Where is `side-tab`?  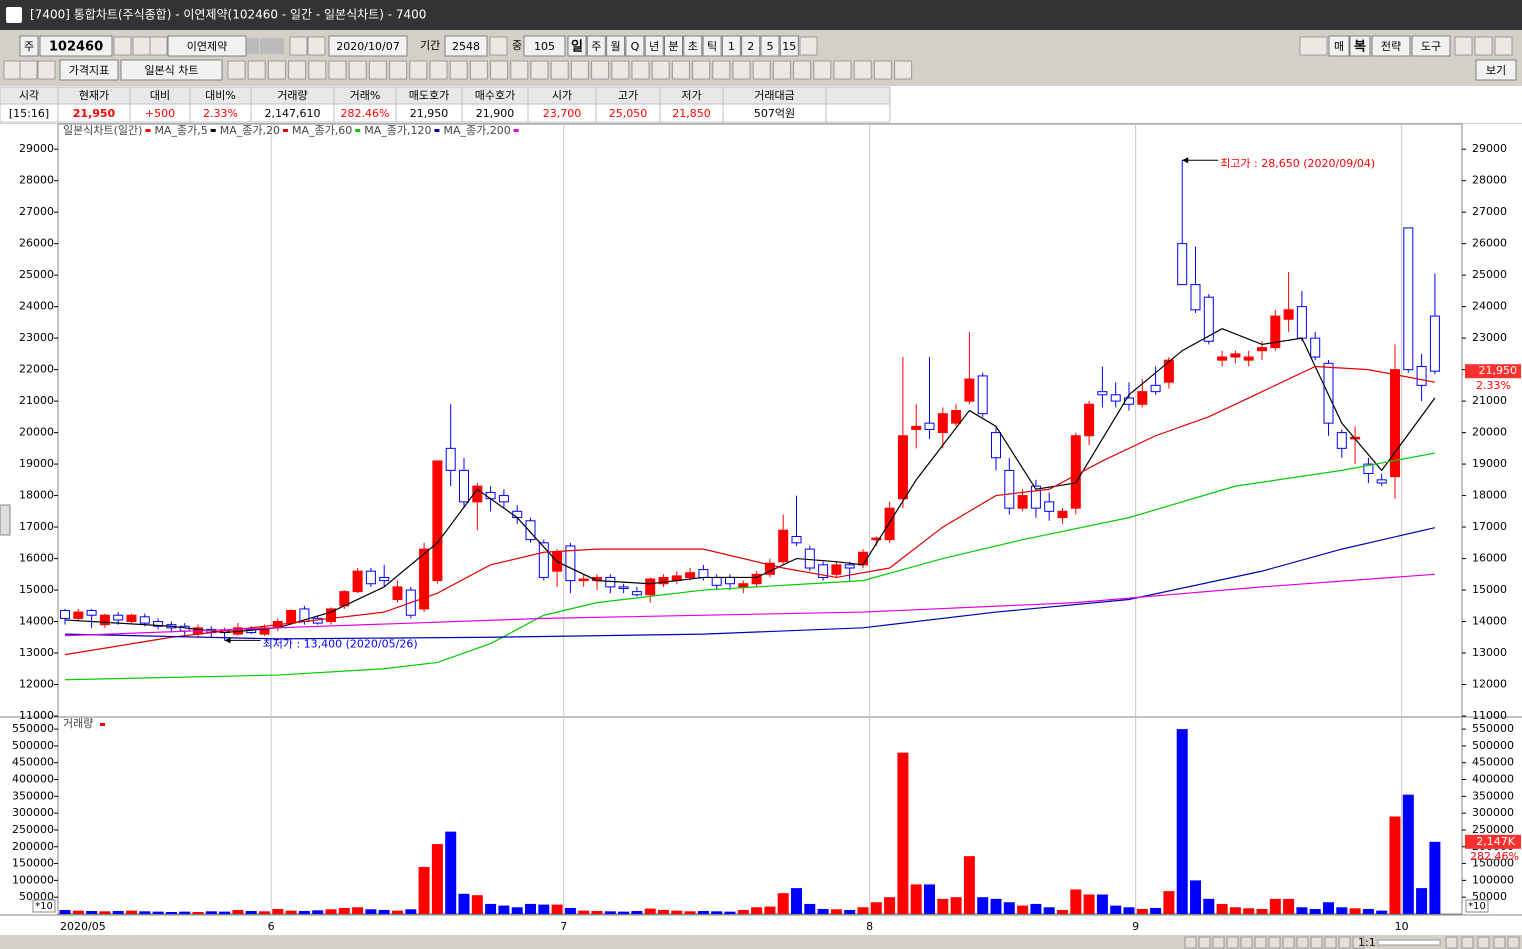 side-tab is located at coordinates (5, 520).